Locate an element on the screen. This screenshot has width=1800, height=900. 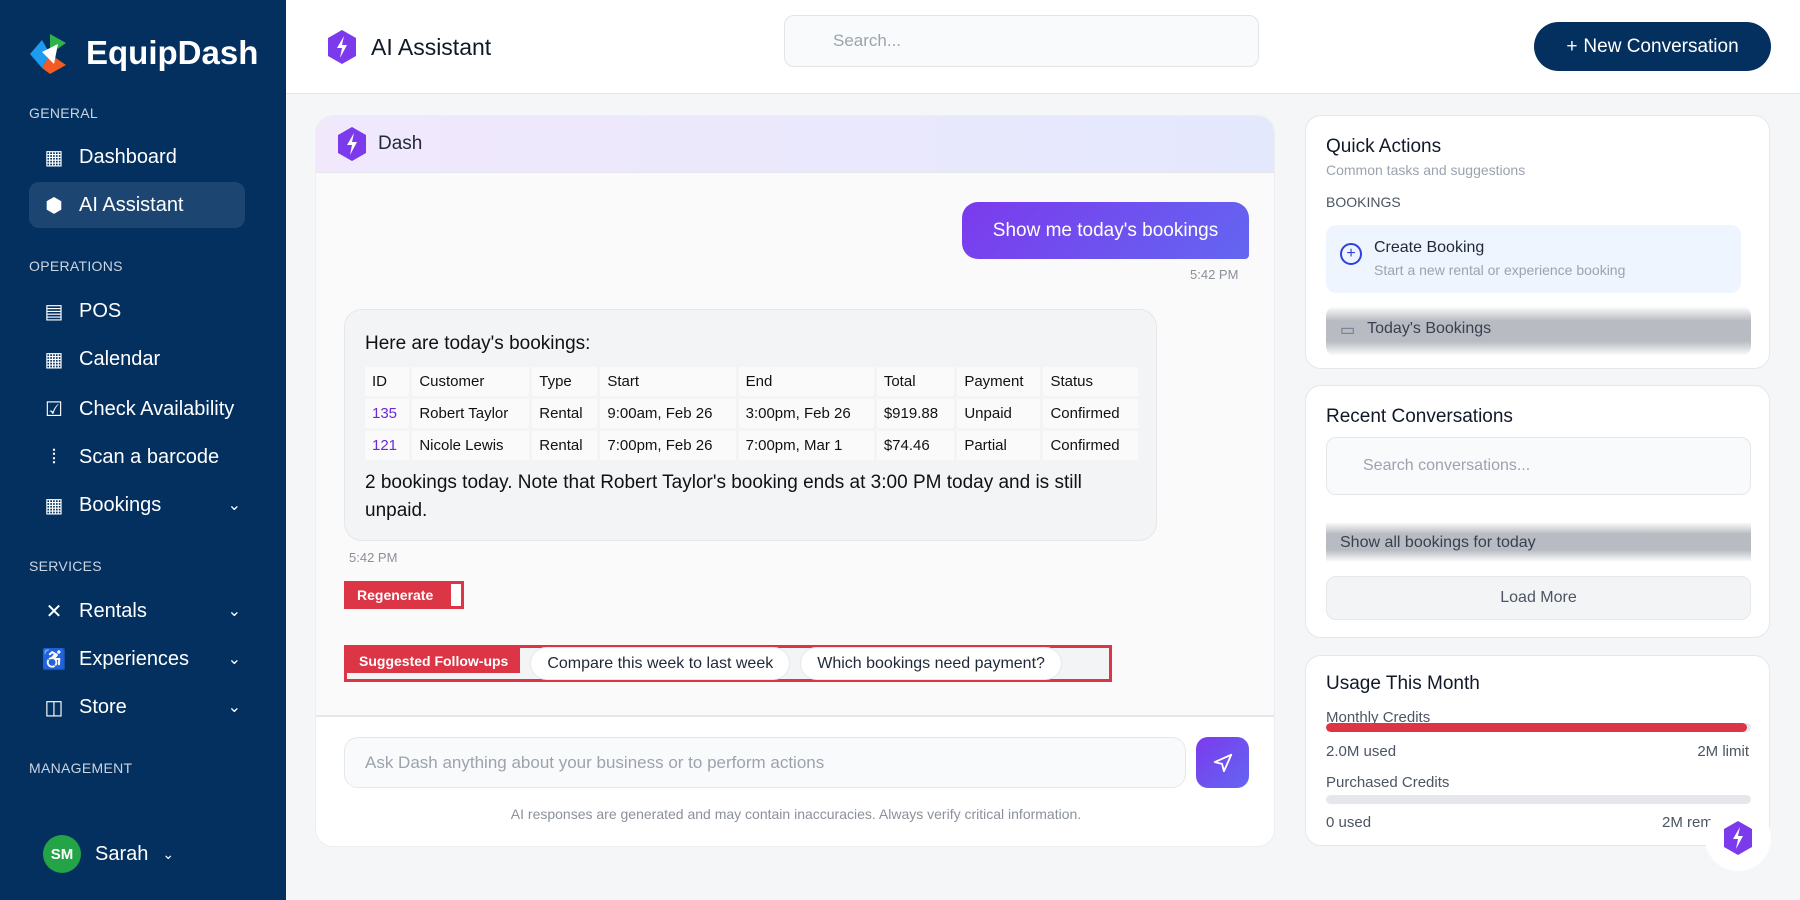
column-header: End is located at coordinates (806, 381).